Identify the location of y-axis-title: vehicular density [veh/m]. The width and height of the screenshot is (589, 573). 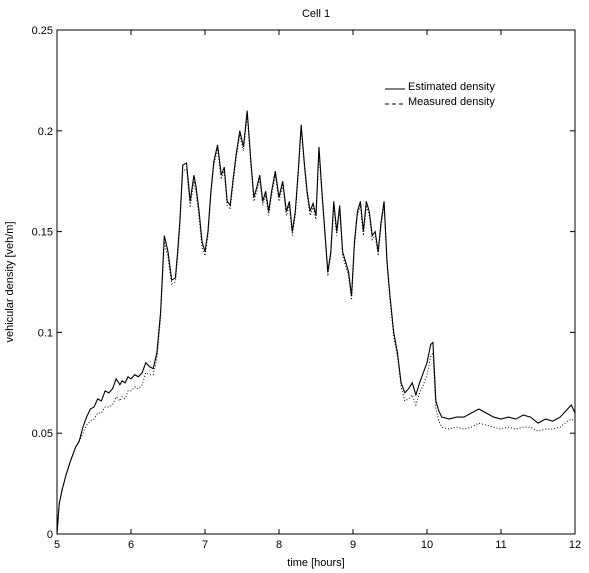
(10, 281).